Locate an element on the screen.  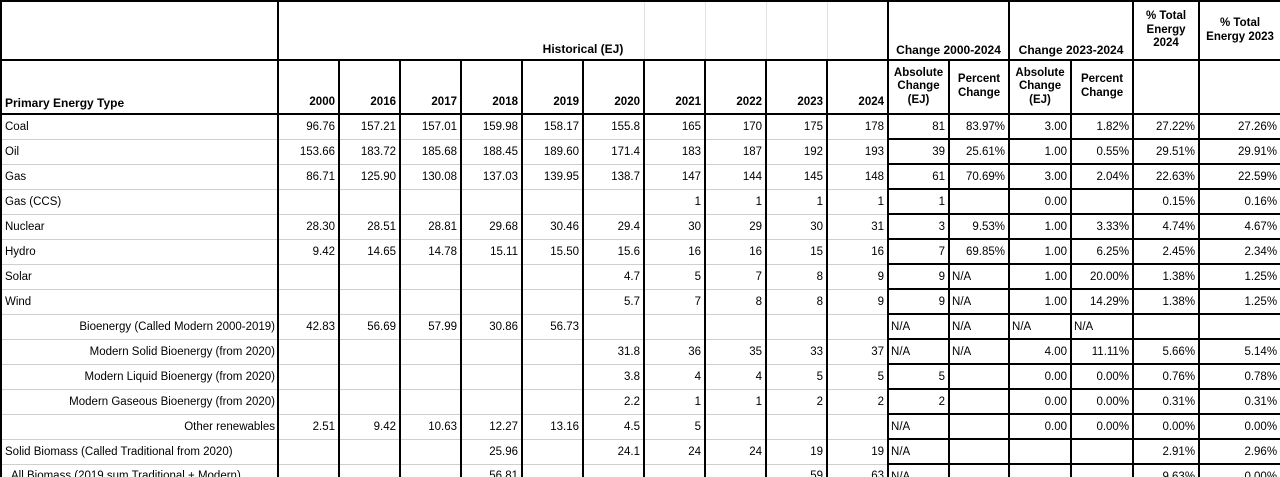
table-cell: 2.91% is located at coordinates (1166, 451).